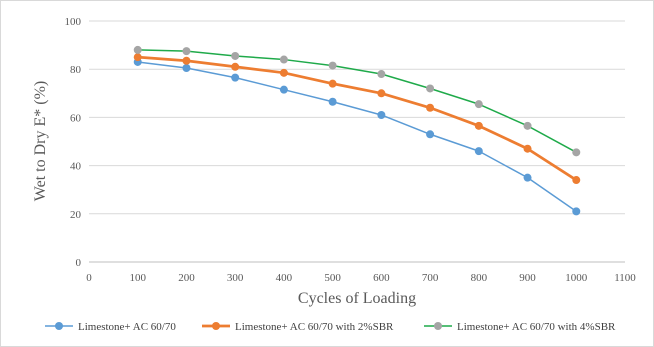  Describe the element at coordinates (79, 263) in the screenshot. I see `y-tick-label: 0` at that location.